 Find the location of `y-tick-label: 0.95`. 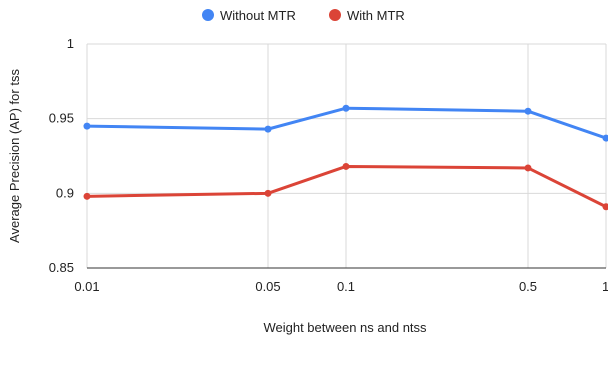

y-tick-label: 0.95 is located at coordinates (61, 118).